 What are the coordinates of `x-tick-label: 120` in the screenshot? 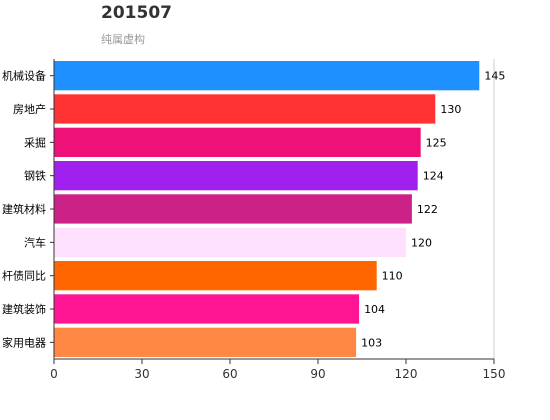 It's located at (406, 374).